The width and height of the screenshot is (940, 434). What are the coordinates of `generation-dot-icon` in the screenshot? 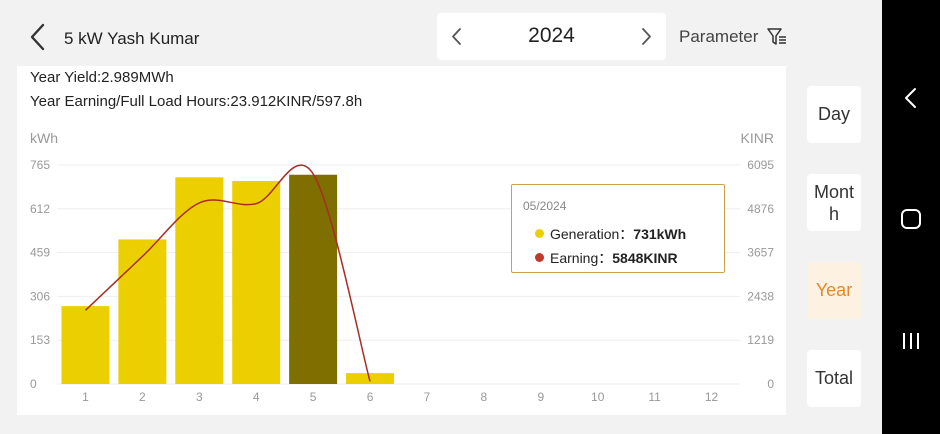 It's located at (539, 233).